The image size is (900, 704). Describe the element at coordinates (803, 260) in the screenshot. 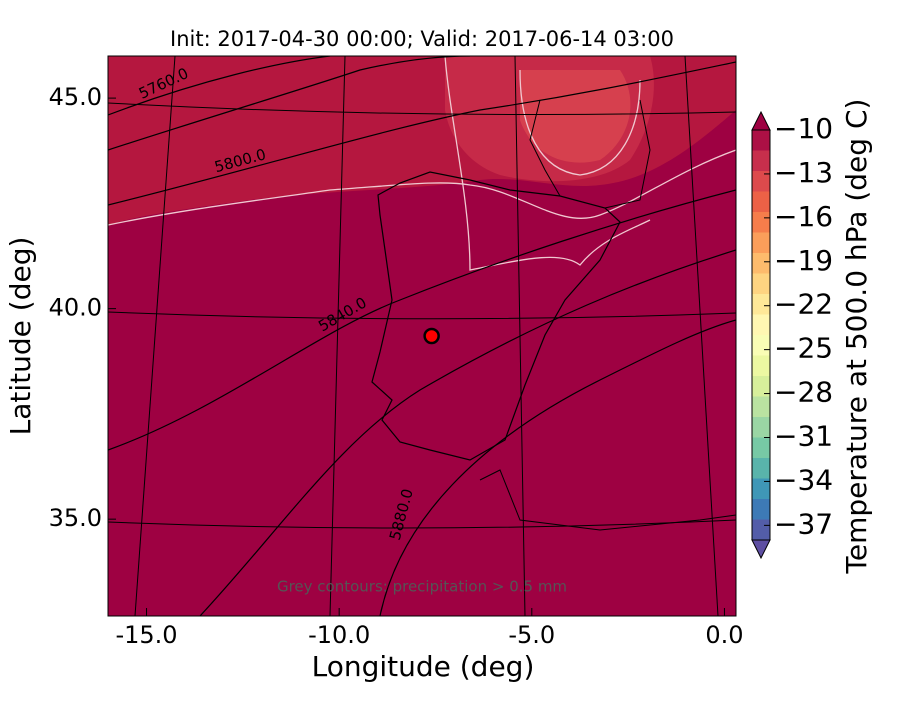

I see `colorbar-tick-label: −19` at that location.